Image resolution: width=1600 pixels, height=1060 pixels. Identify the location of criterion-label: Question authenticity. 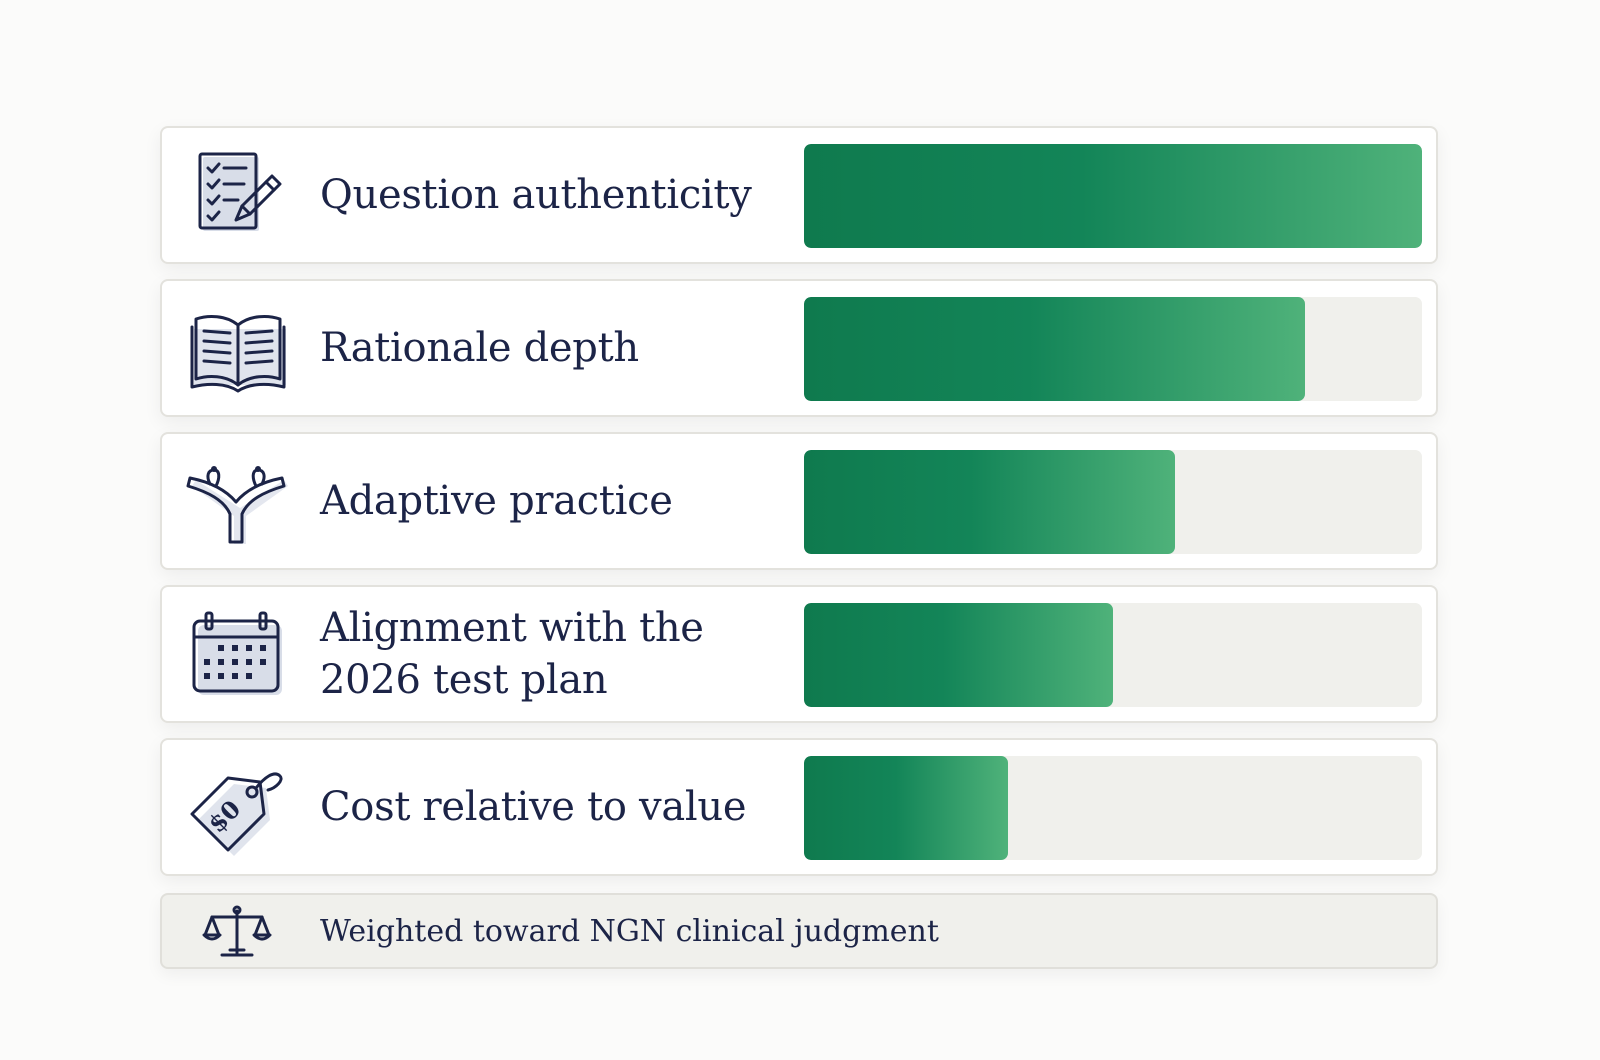
(550, 195).